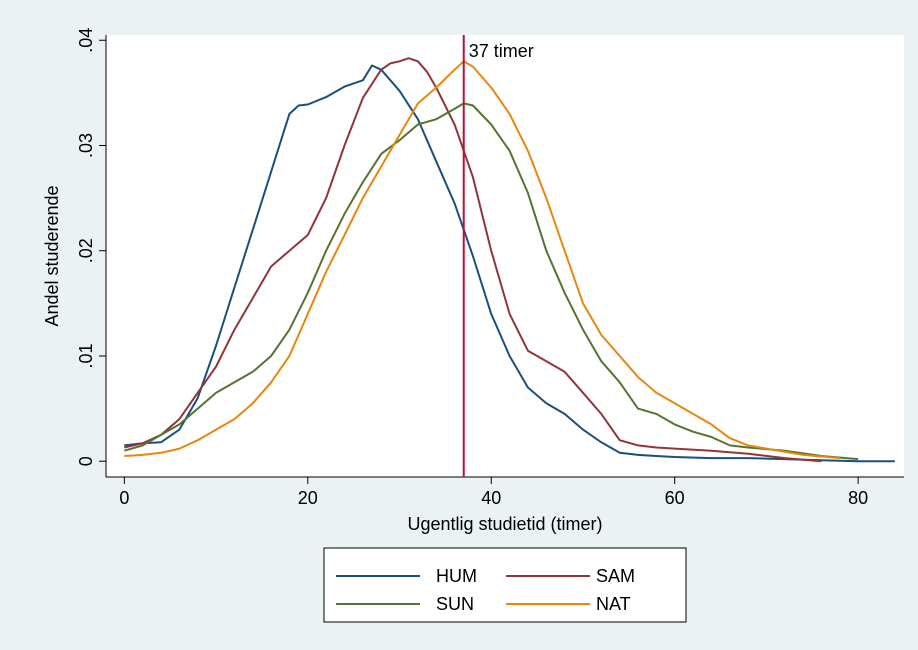  What do you see at coordinates (52, 255) in the screenshot?
I see `y-axis-title: Andel studerende` at bounding box center [52, 255].